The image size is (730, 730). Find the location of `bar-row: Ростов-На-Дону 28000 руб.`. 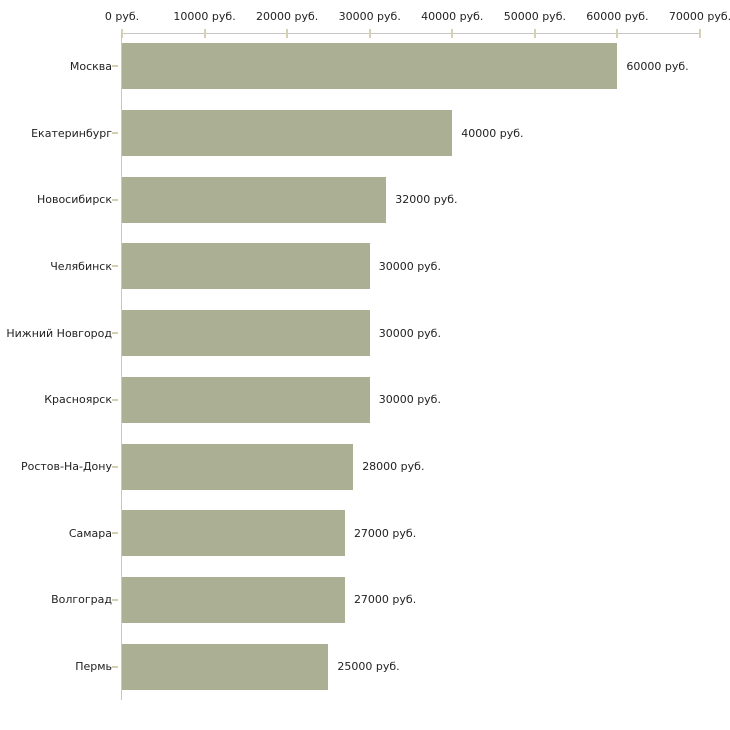

bar-row: Ростов-На-Дону 28000 руб. is located at coordinates (365, 466).